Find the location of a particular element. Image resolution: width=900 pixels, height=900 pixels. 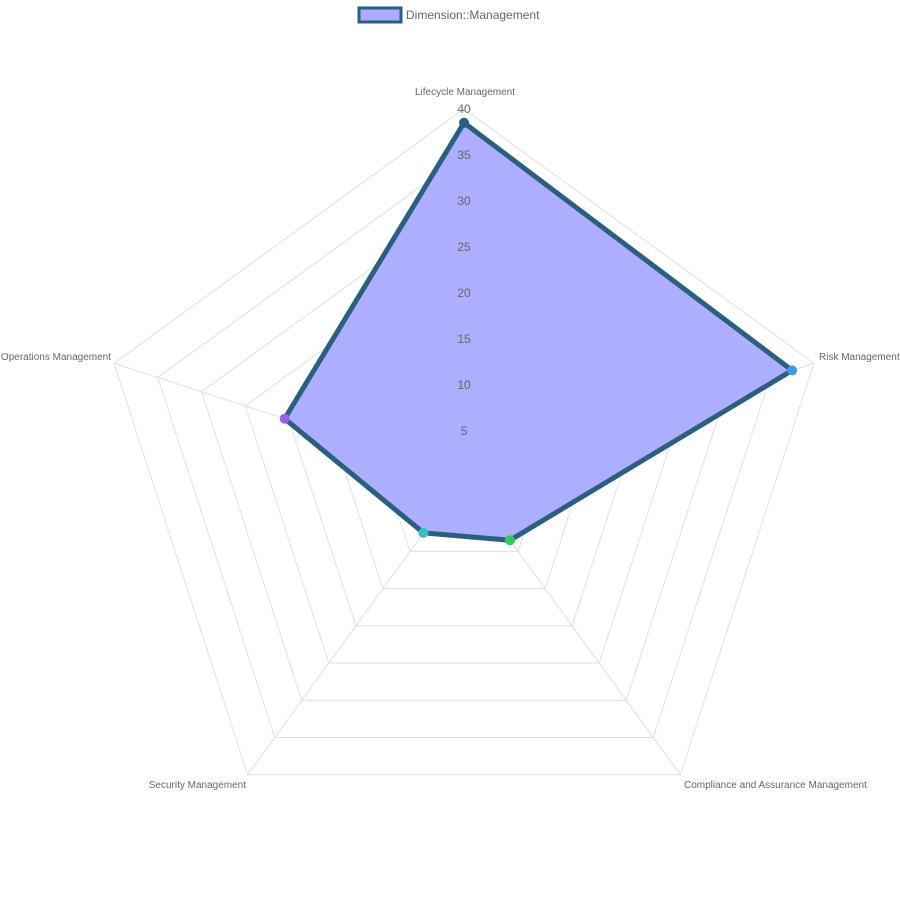

radar-tick-labels: 5 10 15 20 25 30 35 40 is located at coordinates (464, 270).